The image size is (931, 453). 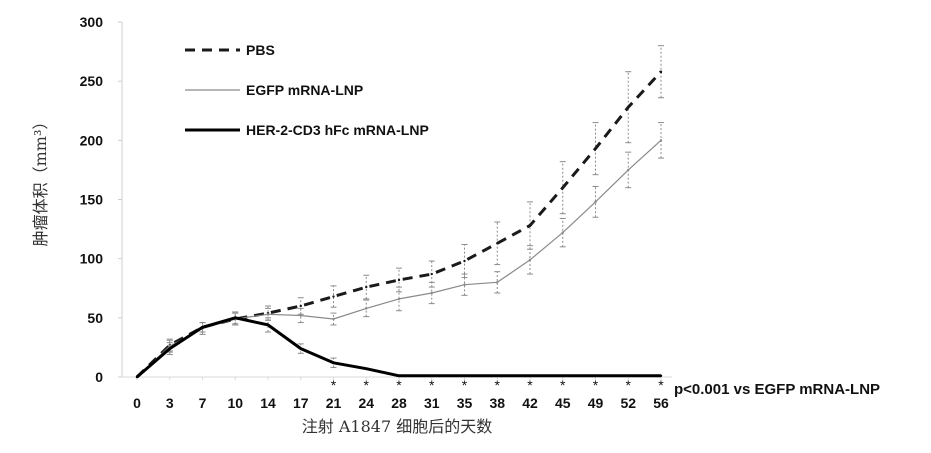 What do you see at coordinates (366, 403) in the screenshot?
I see `x-tick-label: 24` at bounding box center [366, 403].